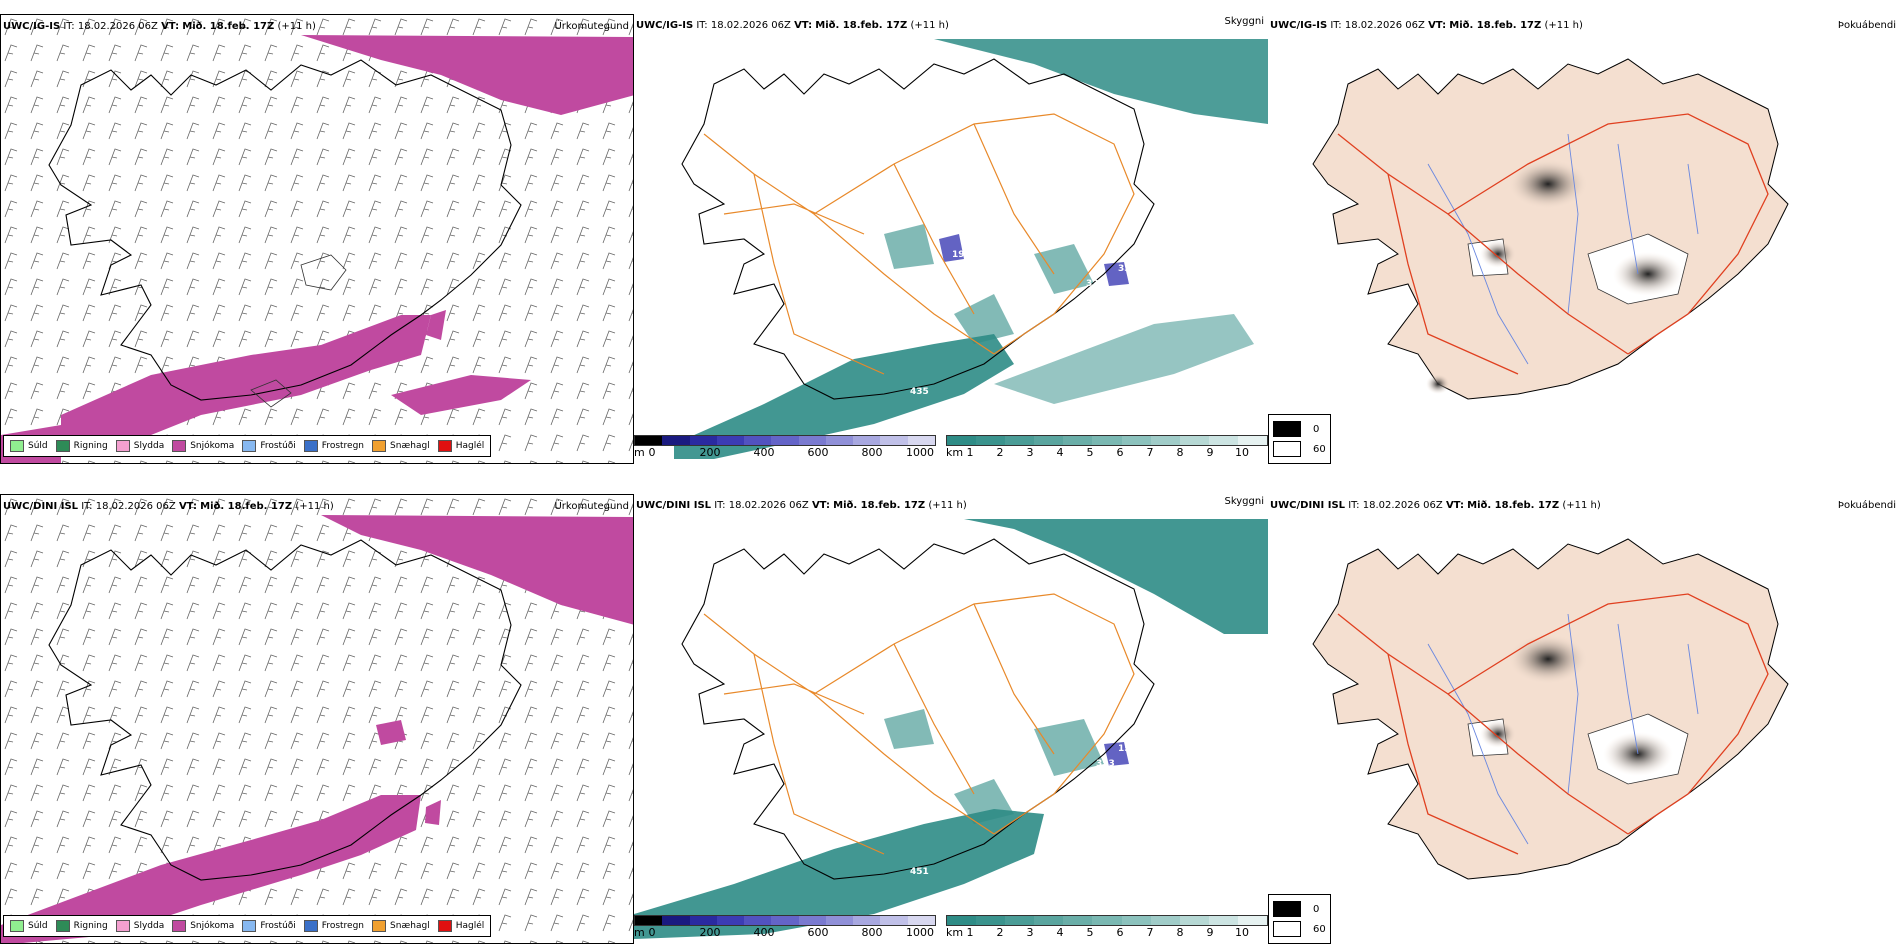 This screenshot has width=1900, height=950. What do you see at coordinates (591, 506) in the screenshot?
I see `panel-title: Úrkomutegund` at bounding box center [591, 506].